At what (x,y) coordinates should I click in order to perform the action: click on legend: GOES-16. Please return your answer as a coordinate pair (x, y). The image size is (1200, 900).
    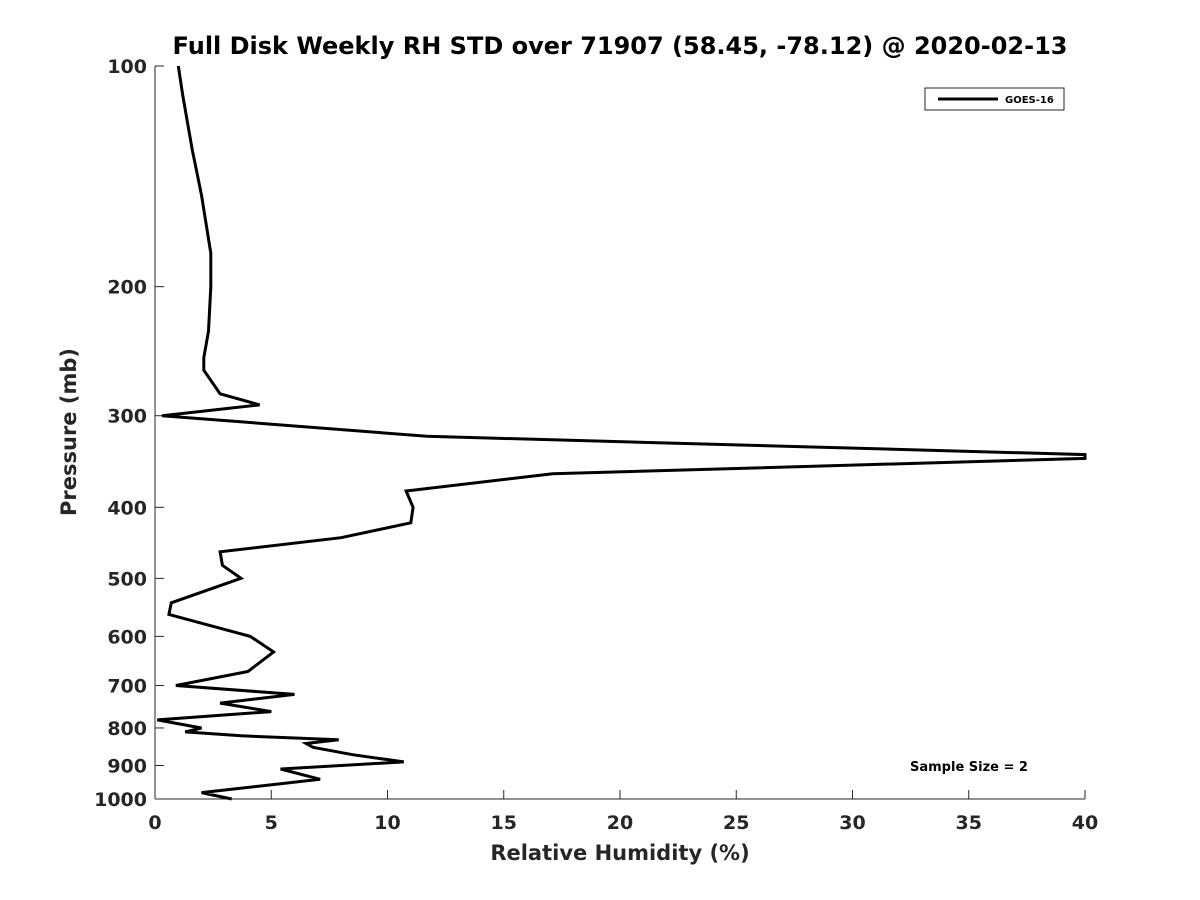
    Looking at the image, I should click on (994, 99).